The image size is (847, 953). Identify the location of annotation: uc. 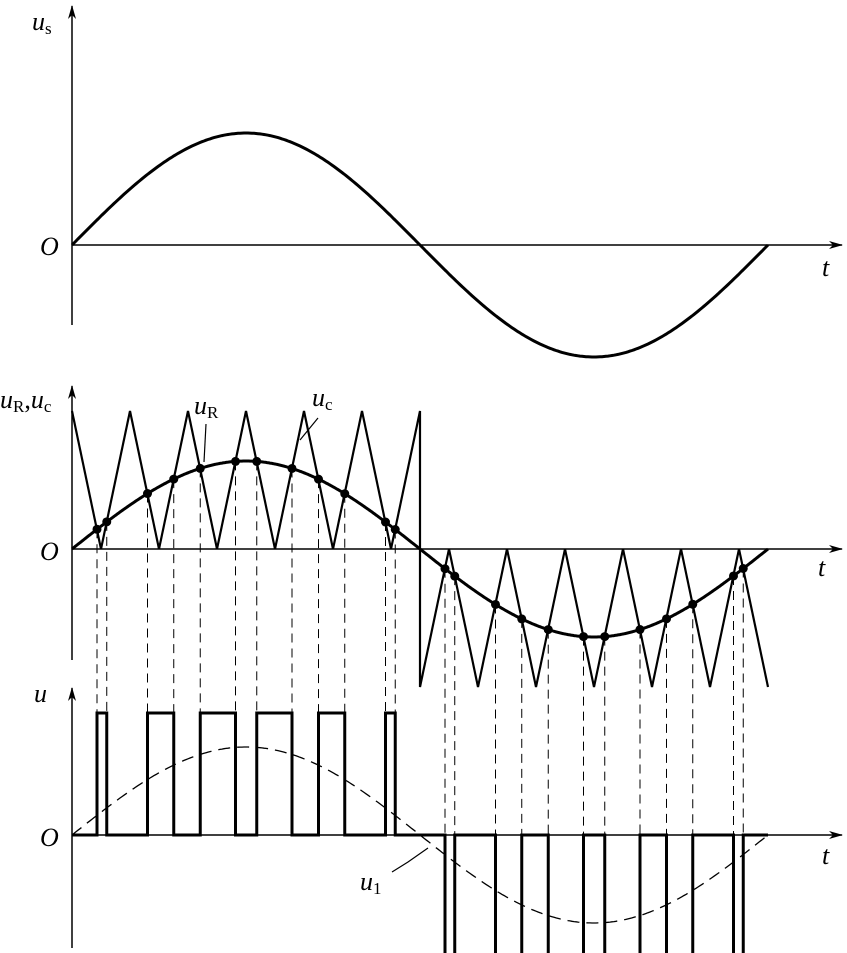
(322, 398).